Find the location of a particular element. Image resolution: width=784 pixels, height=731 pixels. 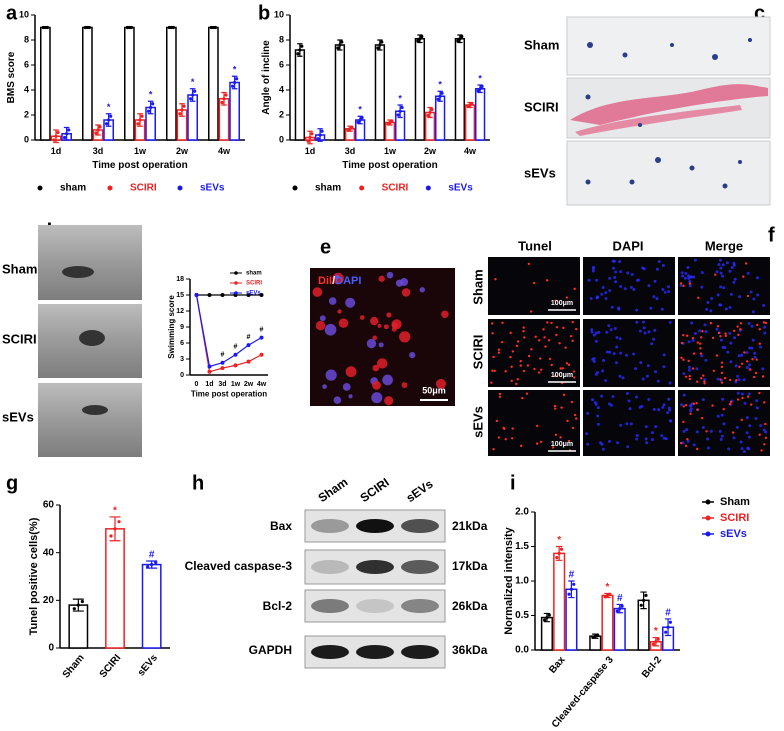

panel-label: b is located at coordinates (264, 13).